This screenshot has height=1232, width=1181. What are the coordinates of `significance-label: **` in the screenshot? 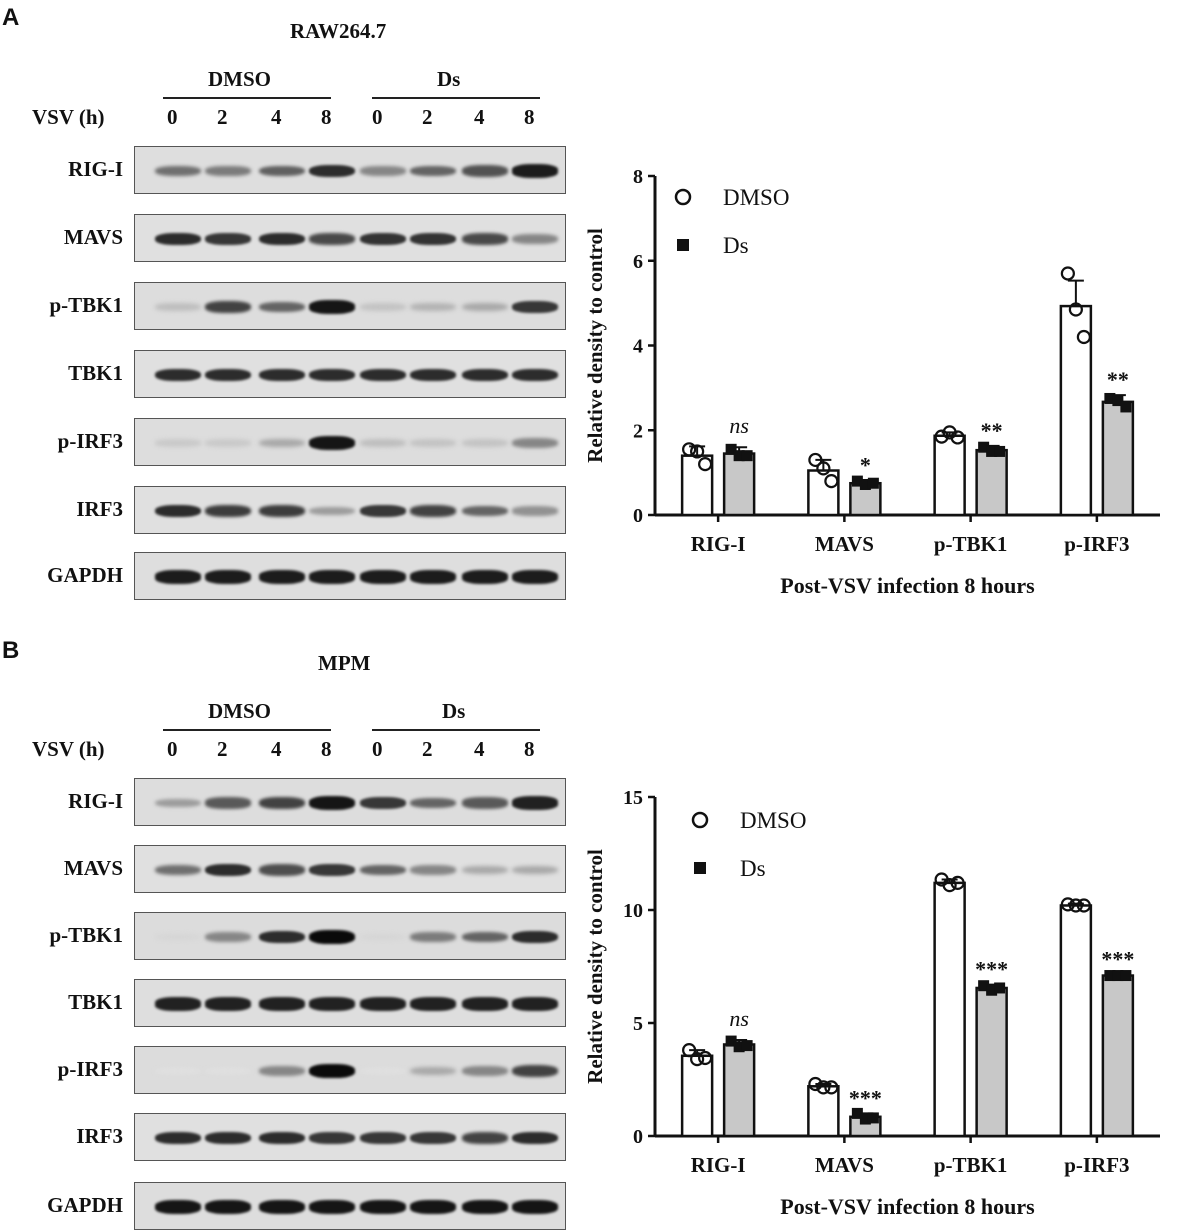 It's located at (992, 430).